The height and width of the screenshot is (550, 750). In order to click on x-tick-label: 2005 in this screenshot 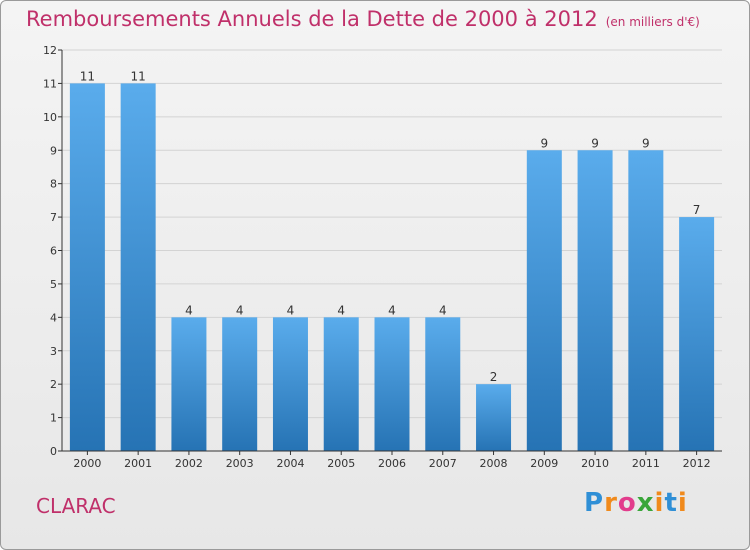, I will do `click(341, 463)`.